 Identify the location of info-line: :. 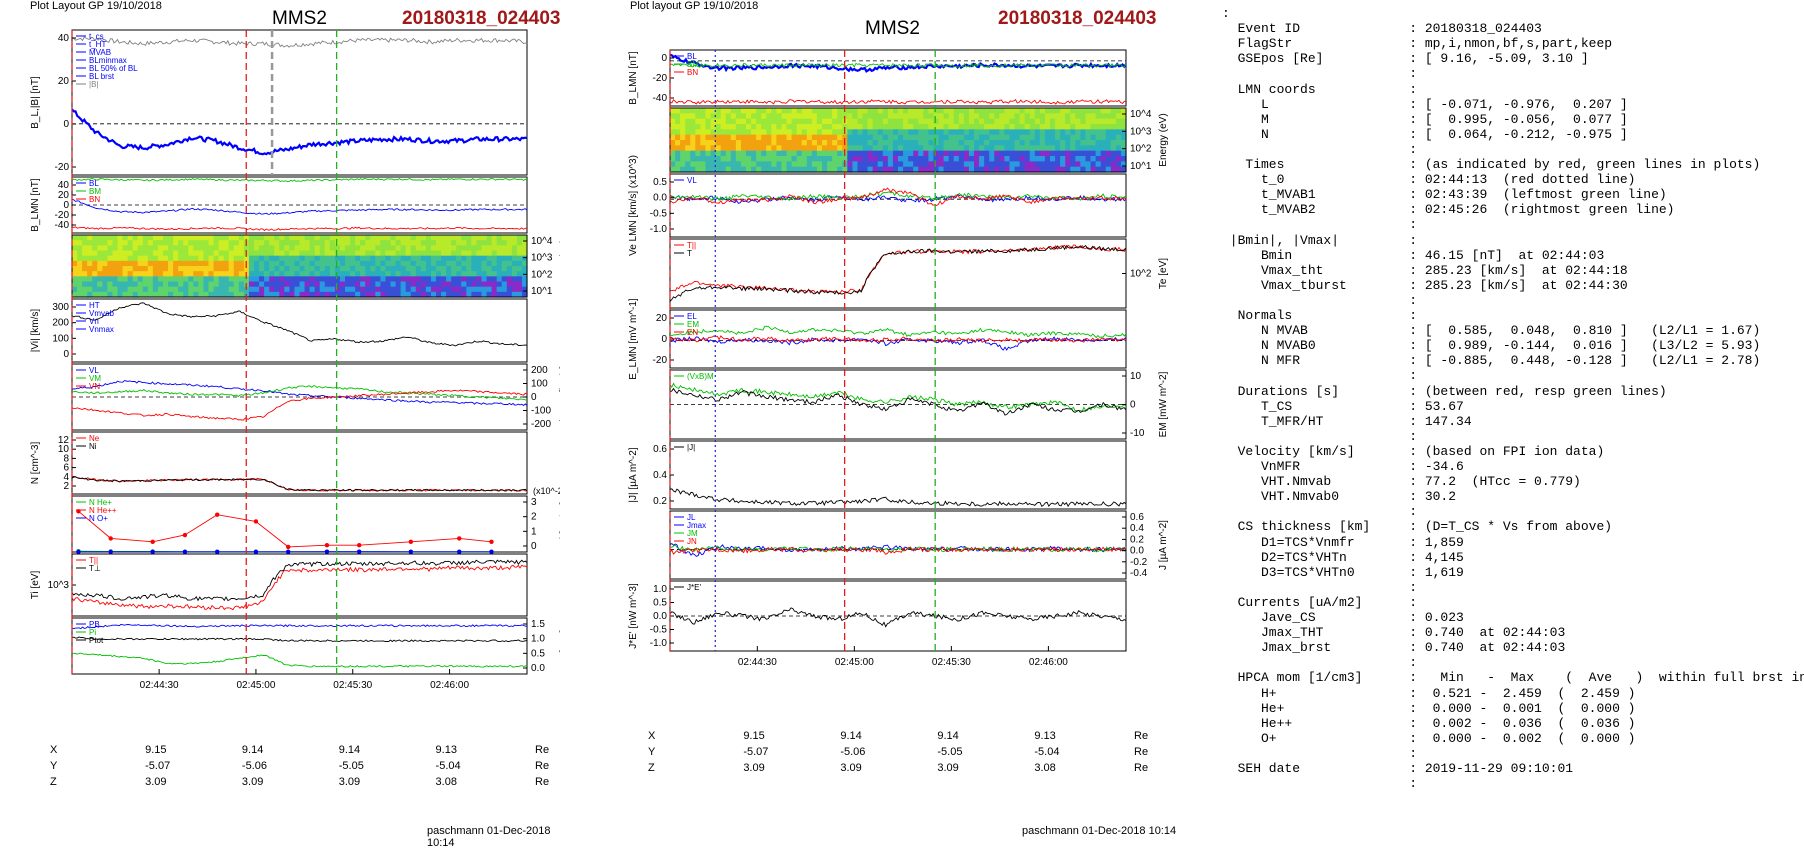
(1319, 224).